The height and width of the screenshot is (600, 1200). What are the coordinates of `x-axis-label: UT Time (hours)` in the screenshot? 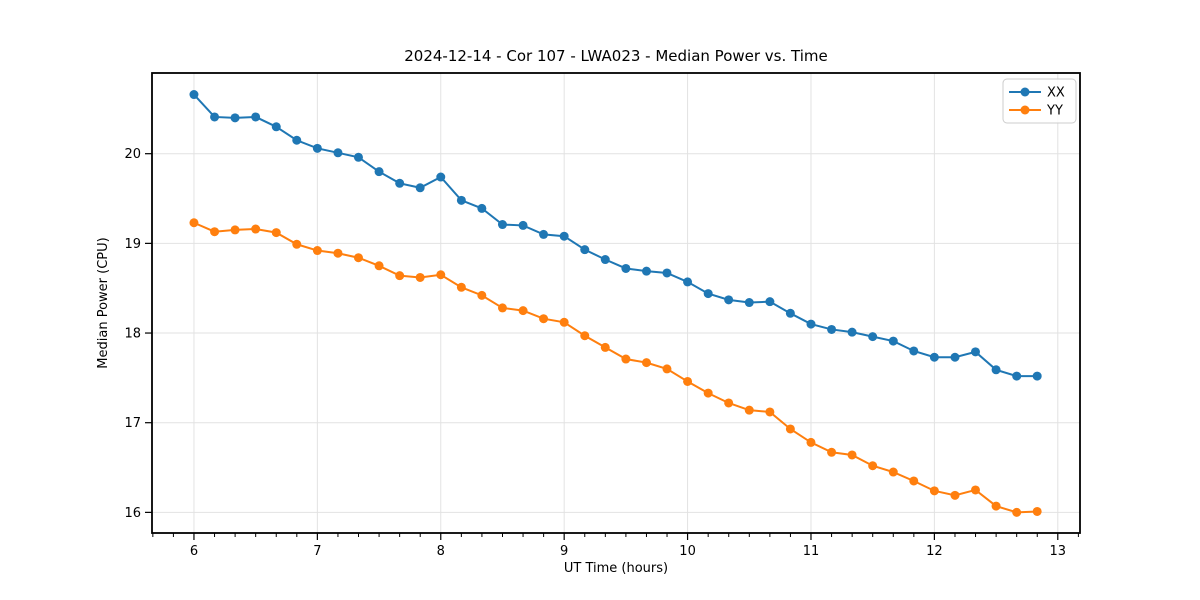 It's located at (616, 568).